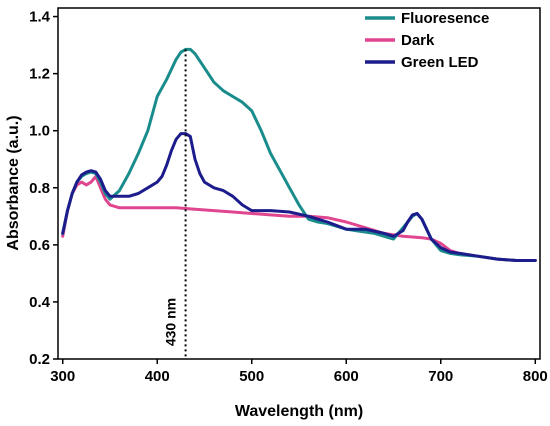 Image resolution: width=550 pixels, height=426 pixels. Describe the element at coordinates (445, 18) in the screenshot. I see `legend-label: Fluoresence` at that location.